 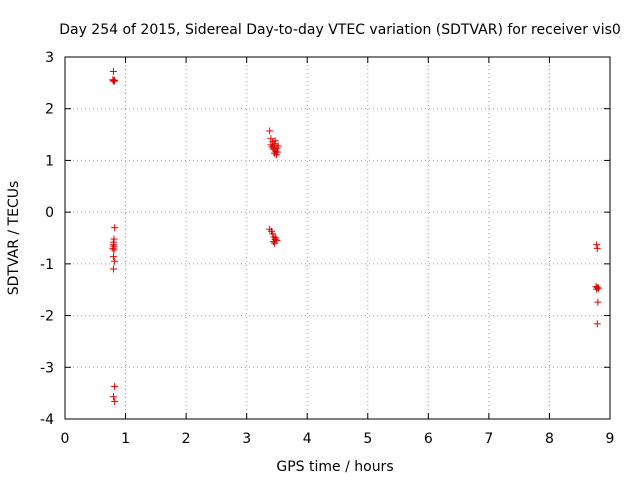 What do you see at coordinates (367, 439) in the screenshot?
I see `x-tick-label: 5` at bounding box center [367, 439].